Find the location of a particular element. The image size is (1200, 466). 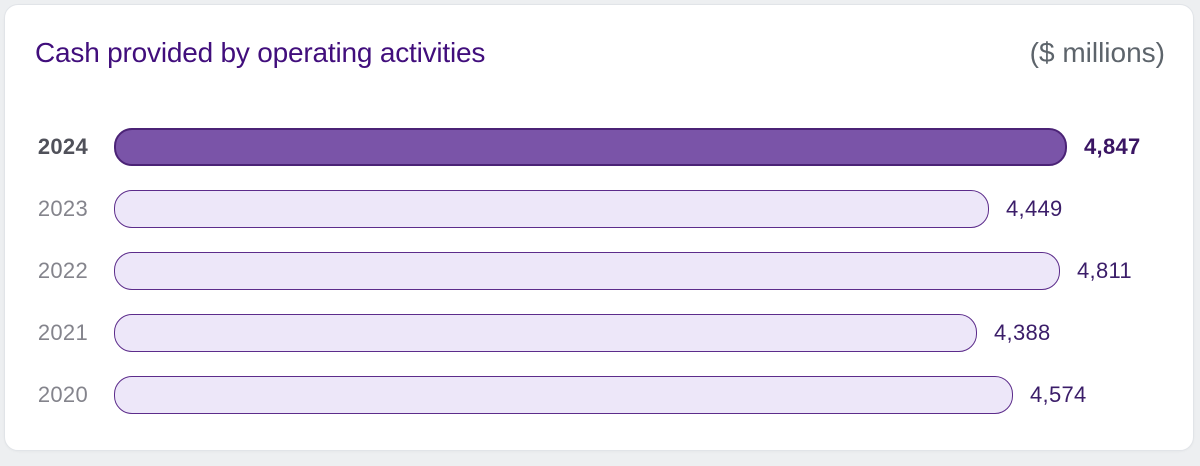

chart-title: Cash provided by operating activities is located at coordinates (260, 52).